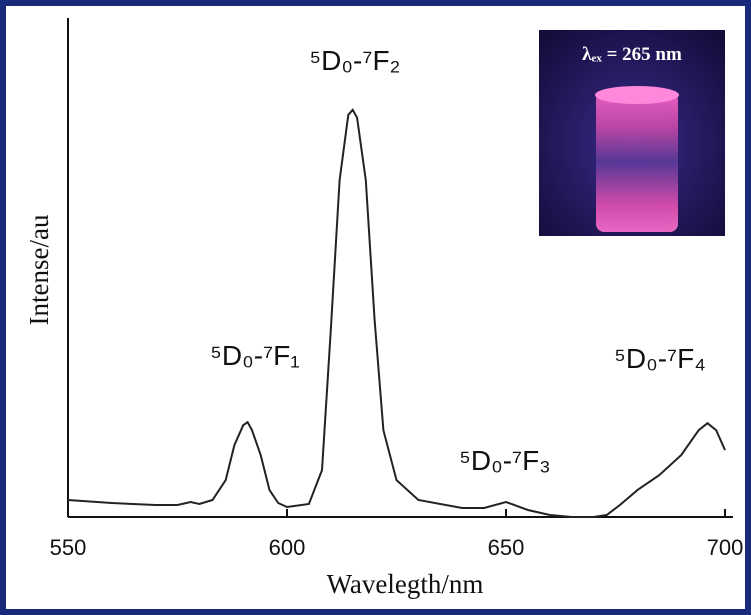 This screenshot has height=615, width=751. I want to click on peak-annotation: ⁵D₀-⁷F₃, so click(504, 460).